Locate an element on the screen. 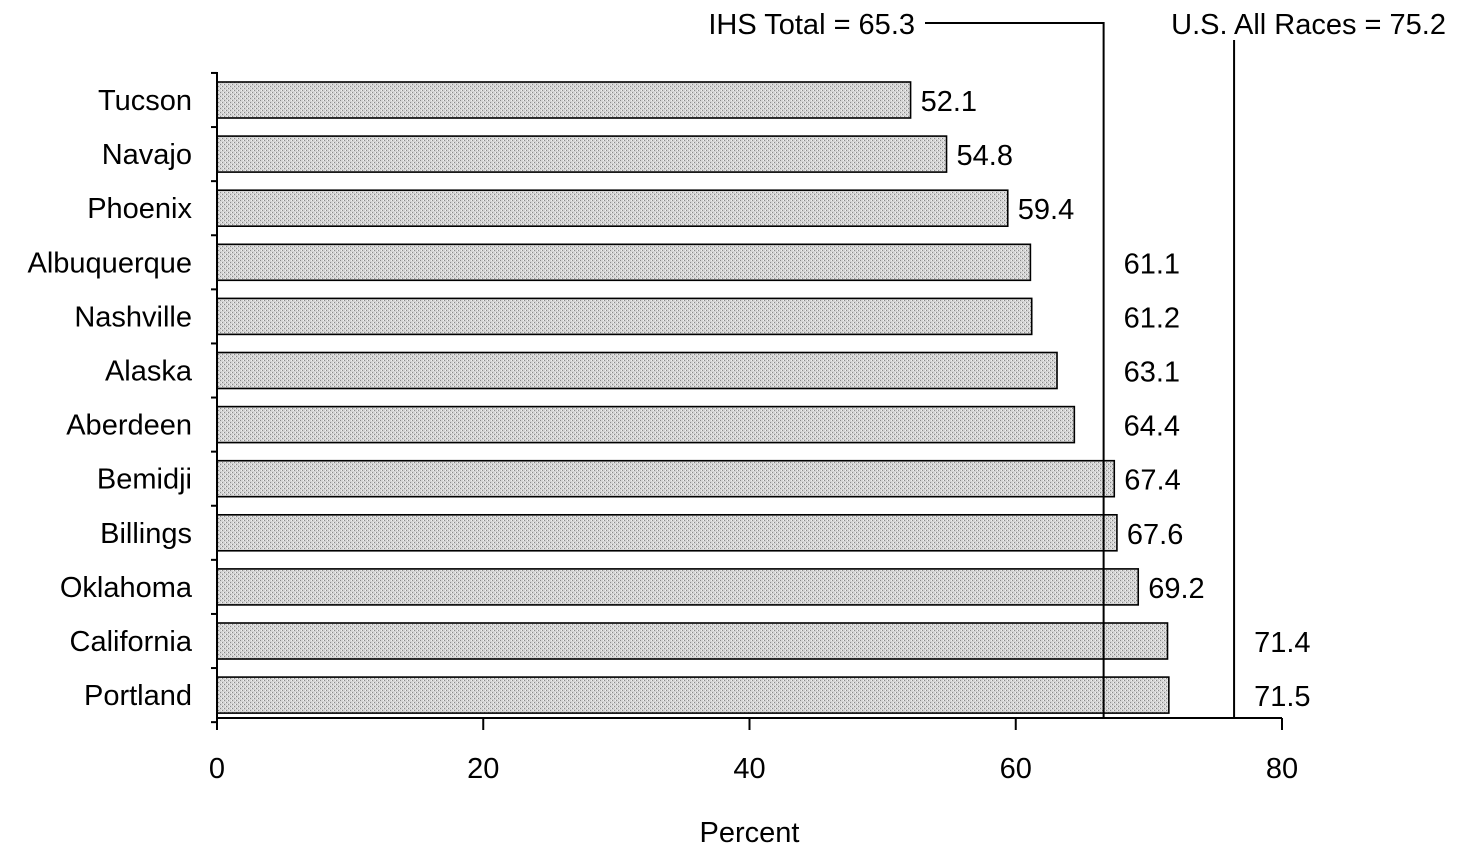 The image size is (1458, 850). value-label-navajo: 54.8 is located at coordinates (985, 156).